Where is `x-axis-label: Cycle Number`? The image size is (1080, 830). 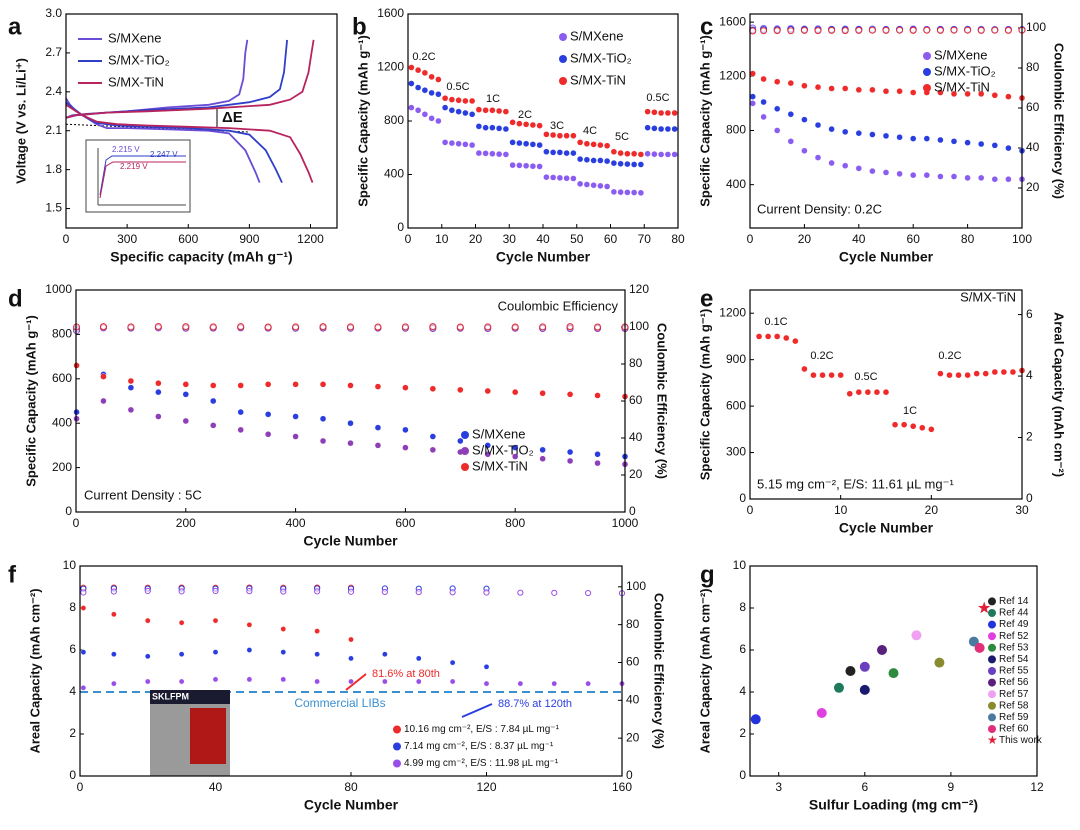 x-axis-label: Cycle Number is located at coordinates (350, 541).